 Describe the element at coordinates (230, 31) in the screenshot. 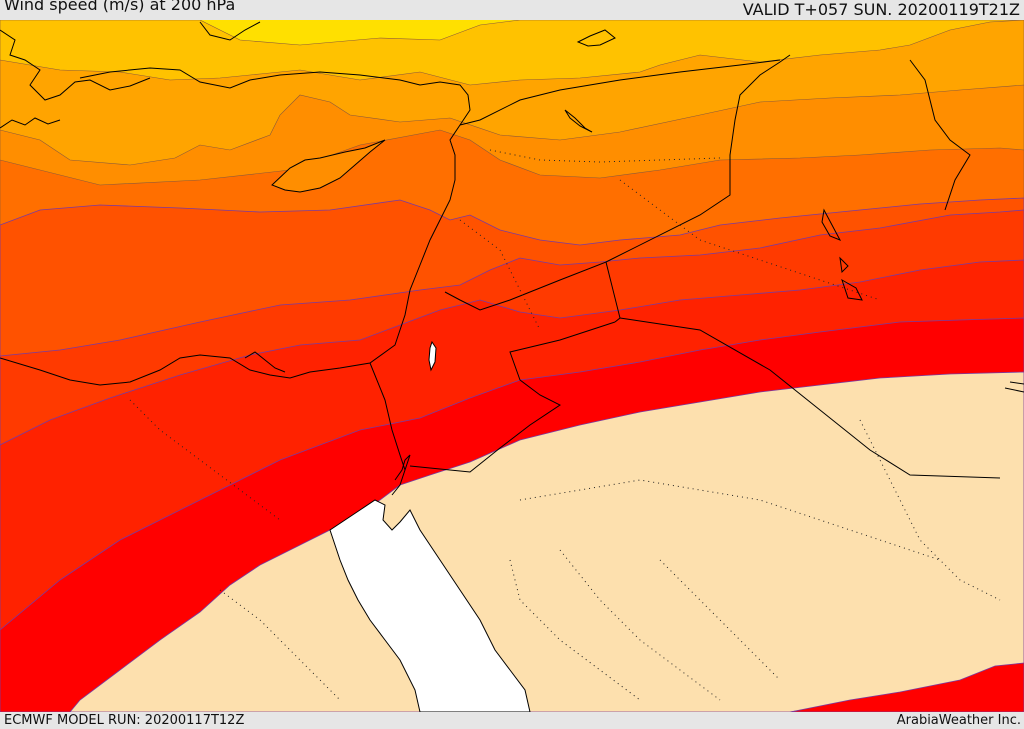

I see `black-sea-coast` at that location.